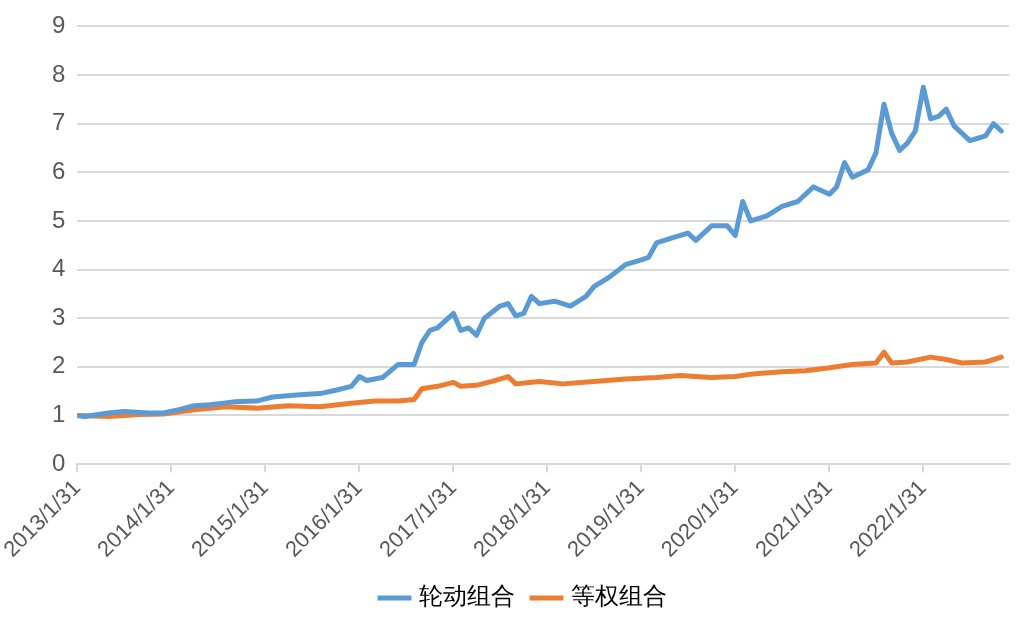 Image resolution: width=1023 pixels, height=624 pixels. What do you see at coordinates (58, 25) in the screenshot?
I see `y-tick-label: 9` at bounding box center [58, 25].